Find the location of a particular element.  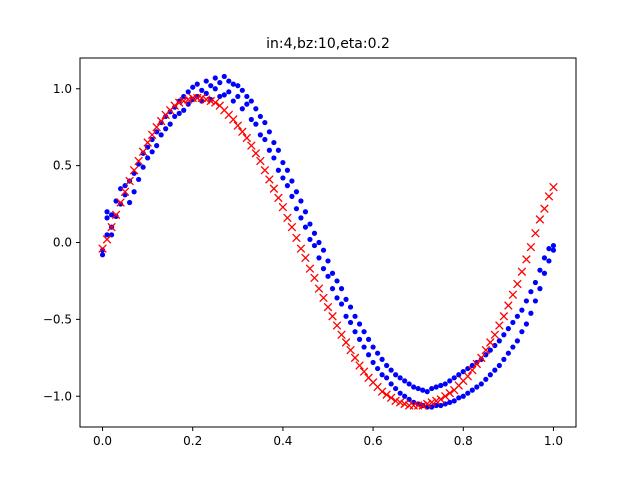

y-tick-label: 1.0 is located at coordinates (62, 89).